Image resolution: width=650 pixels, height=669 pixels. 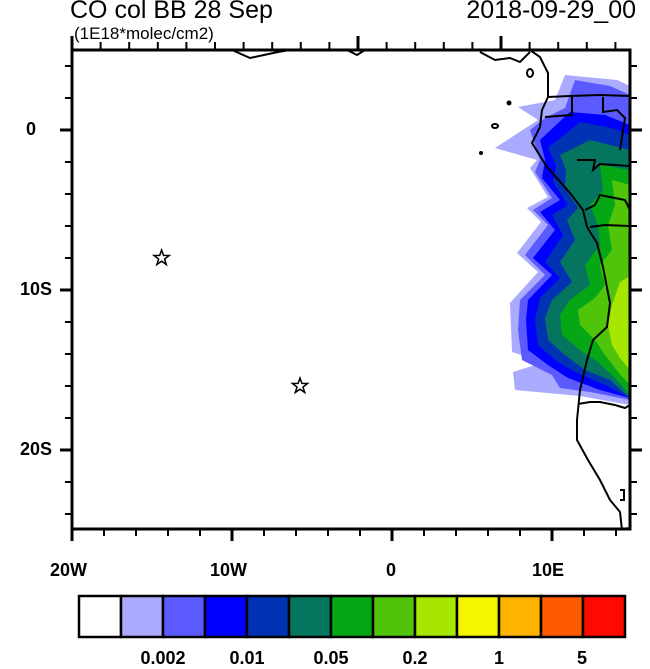 What do you see at coordinates (230, 321) in the screenshot?
I see `site-markers` at bounding box center [230, 321].